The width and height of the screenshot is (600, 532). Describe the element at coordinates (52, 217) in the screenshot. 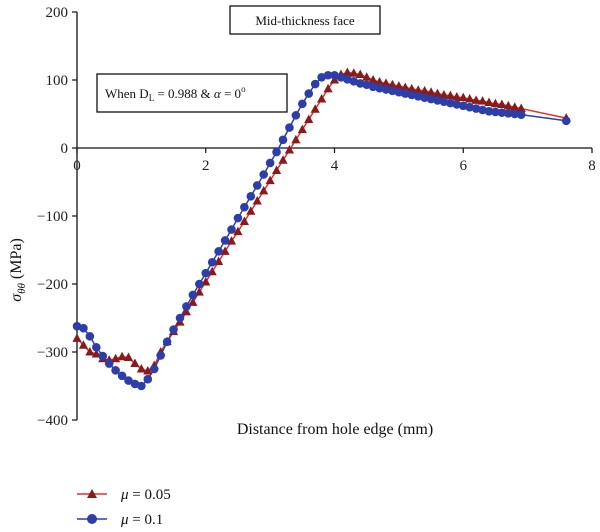

I see `y-tick-label: −100` at that location.